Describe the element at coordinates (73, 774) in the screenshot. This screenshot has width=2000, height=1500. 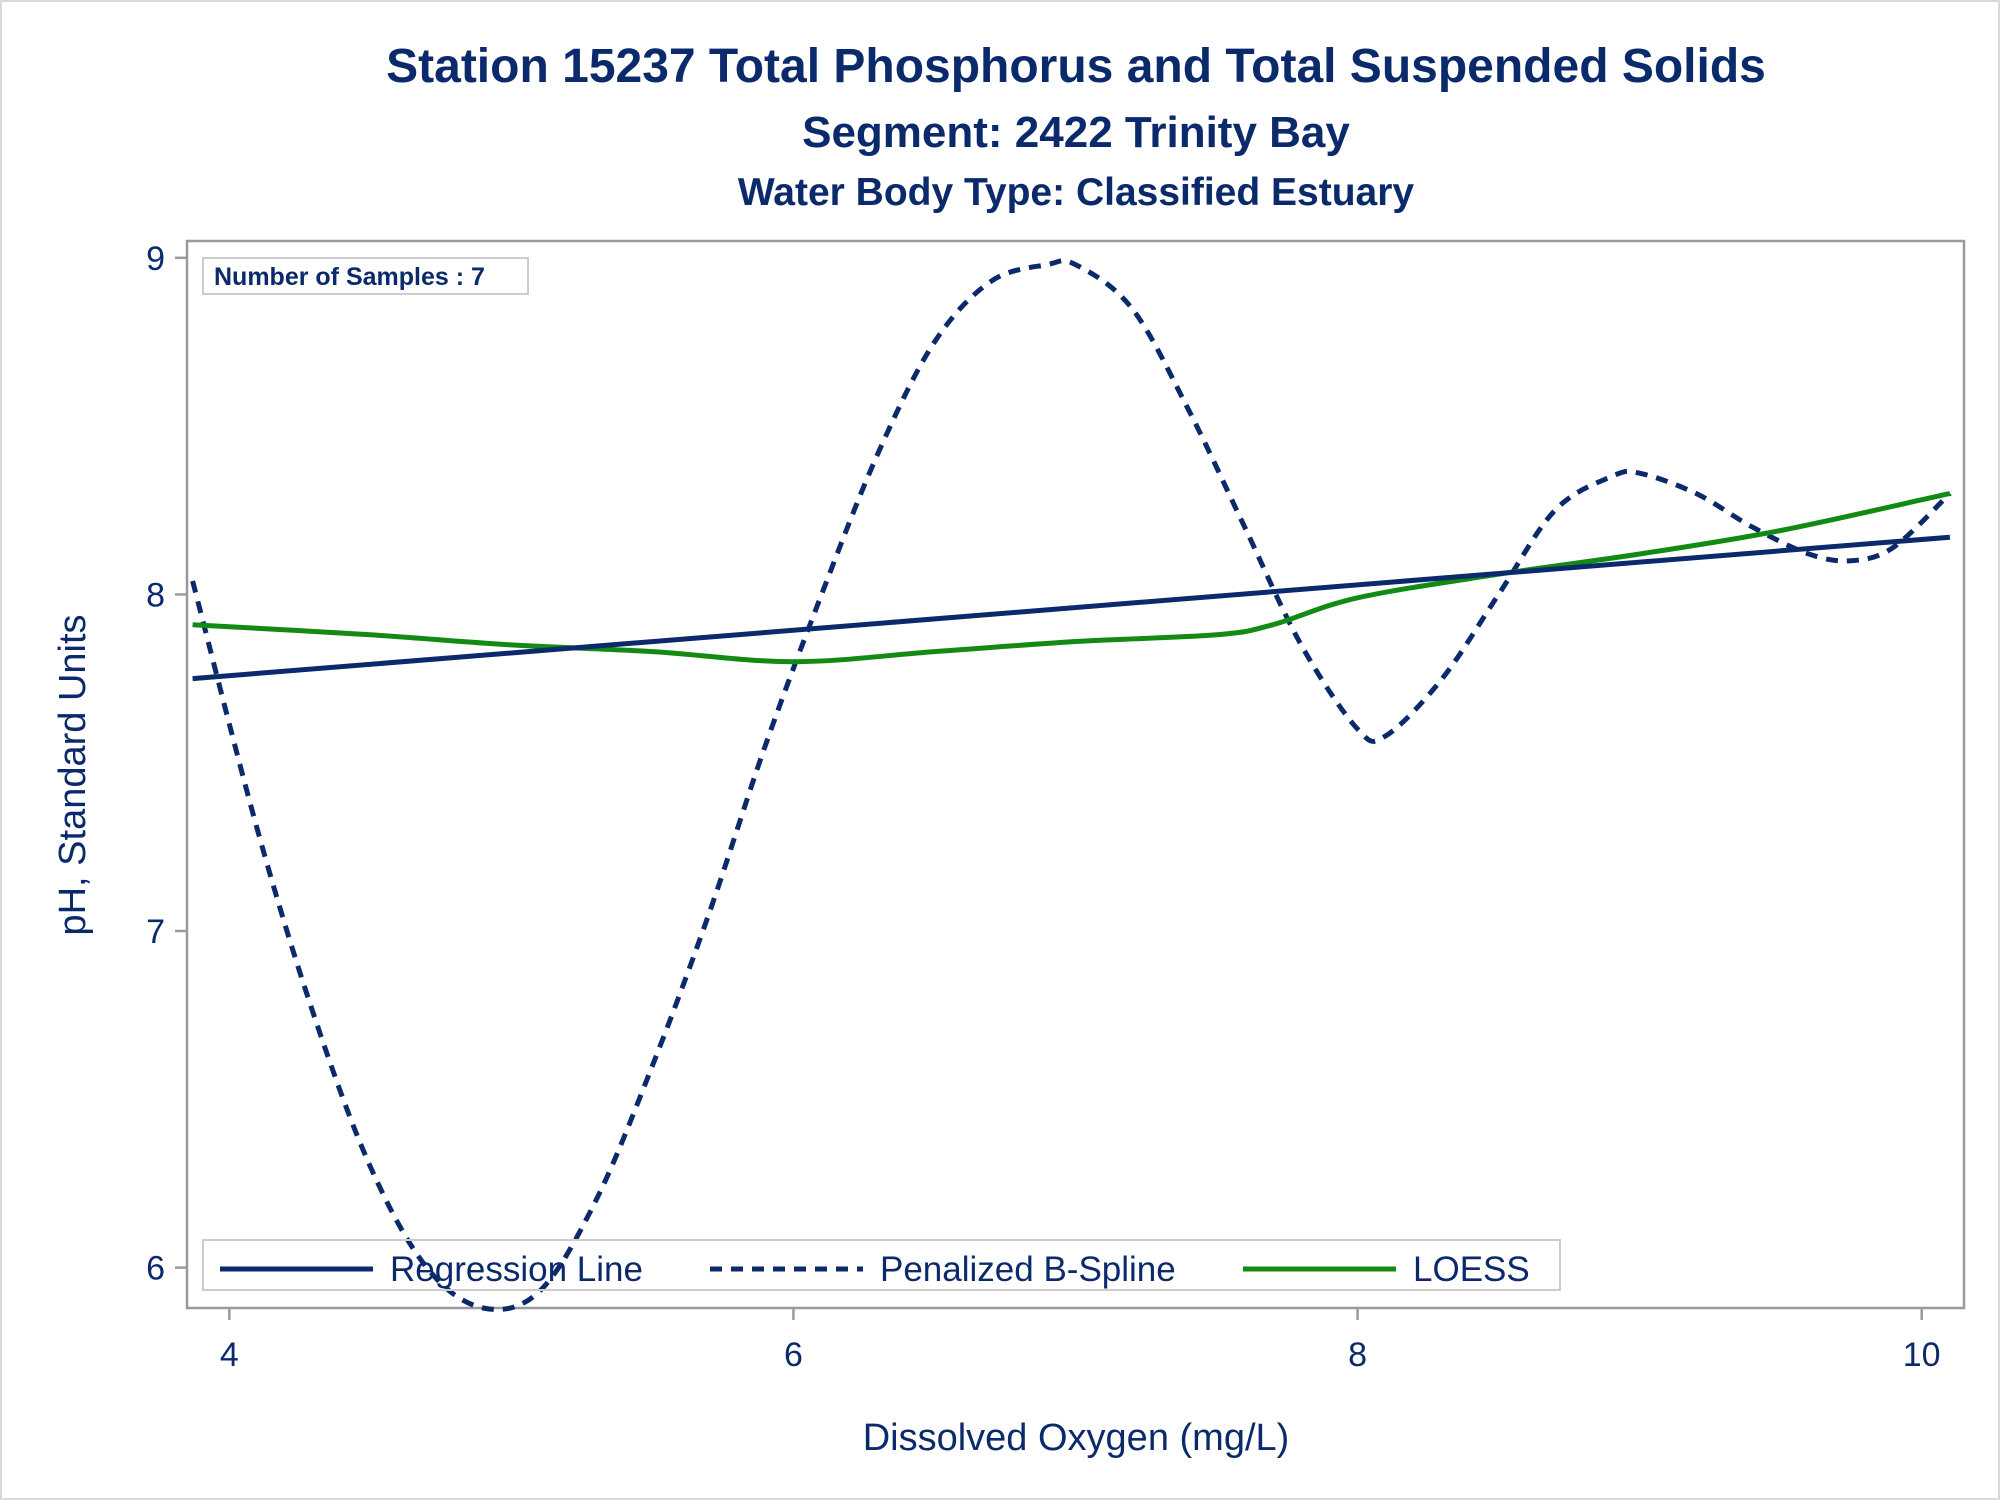
I see `y-axis-label: pH, Standard Units` at that location.